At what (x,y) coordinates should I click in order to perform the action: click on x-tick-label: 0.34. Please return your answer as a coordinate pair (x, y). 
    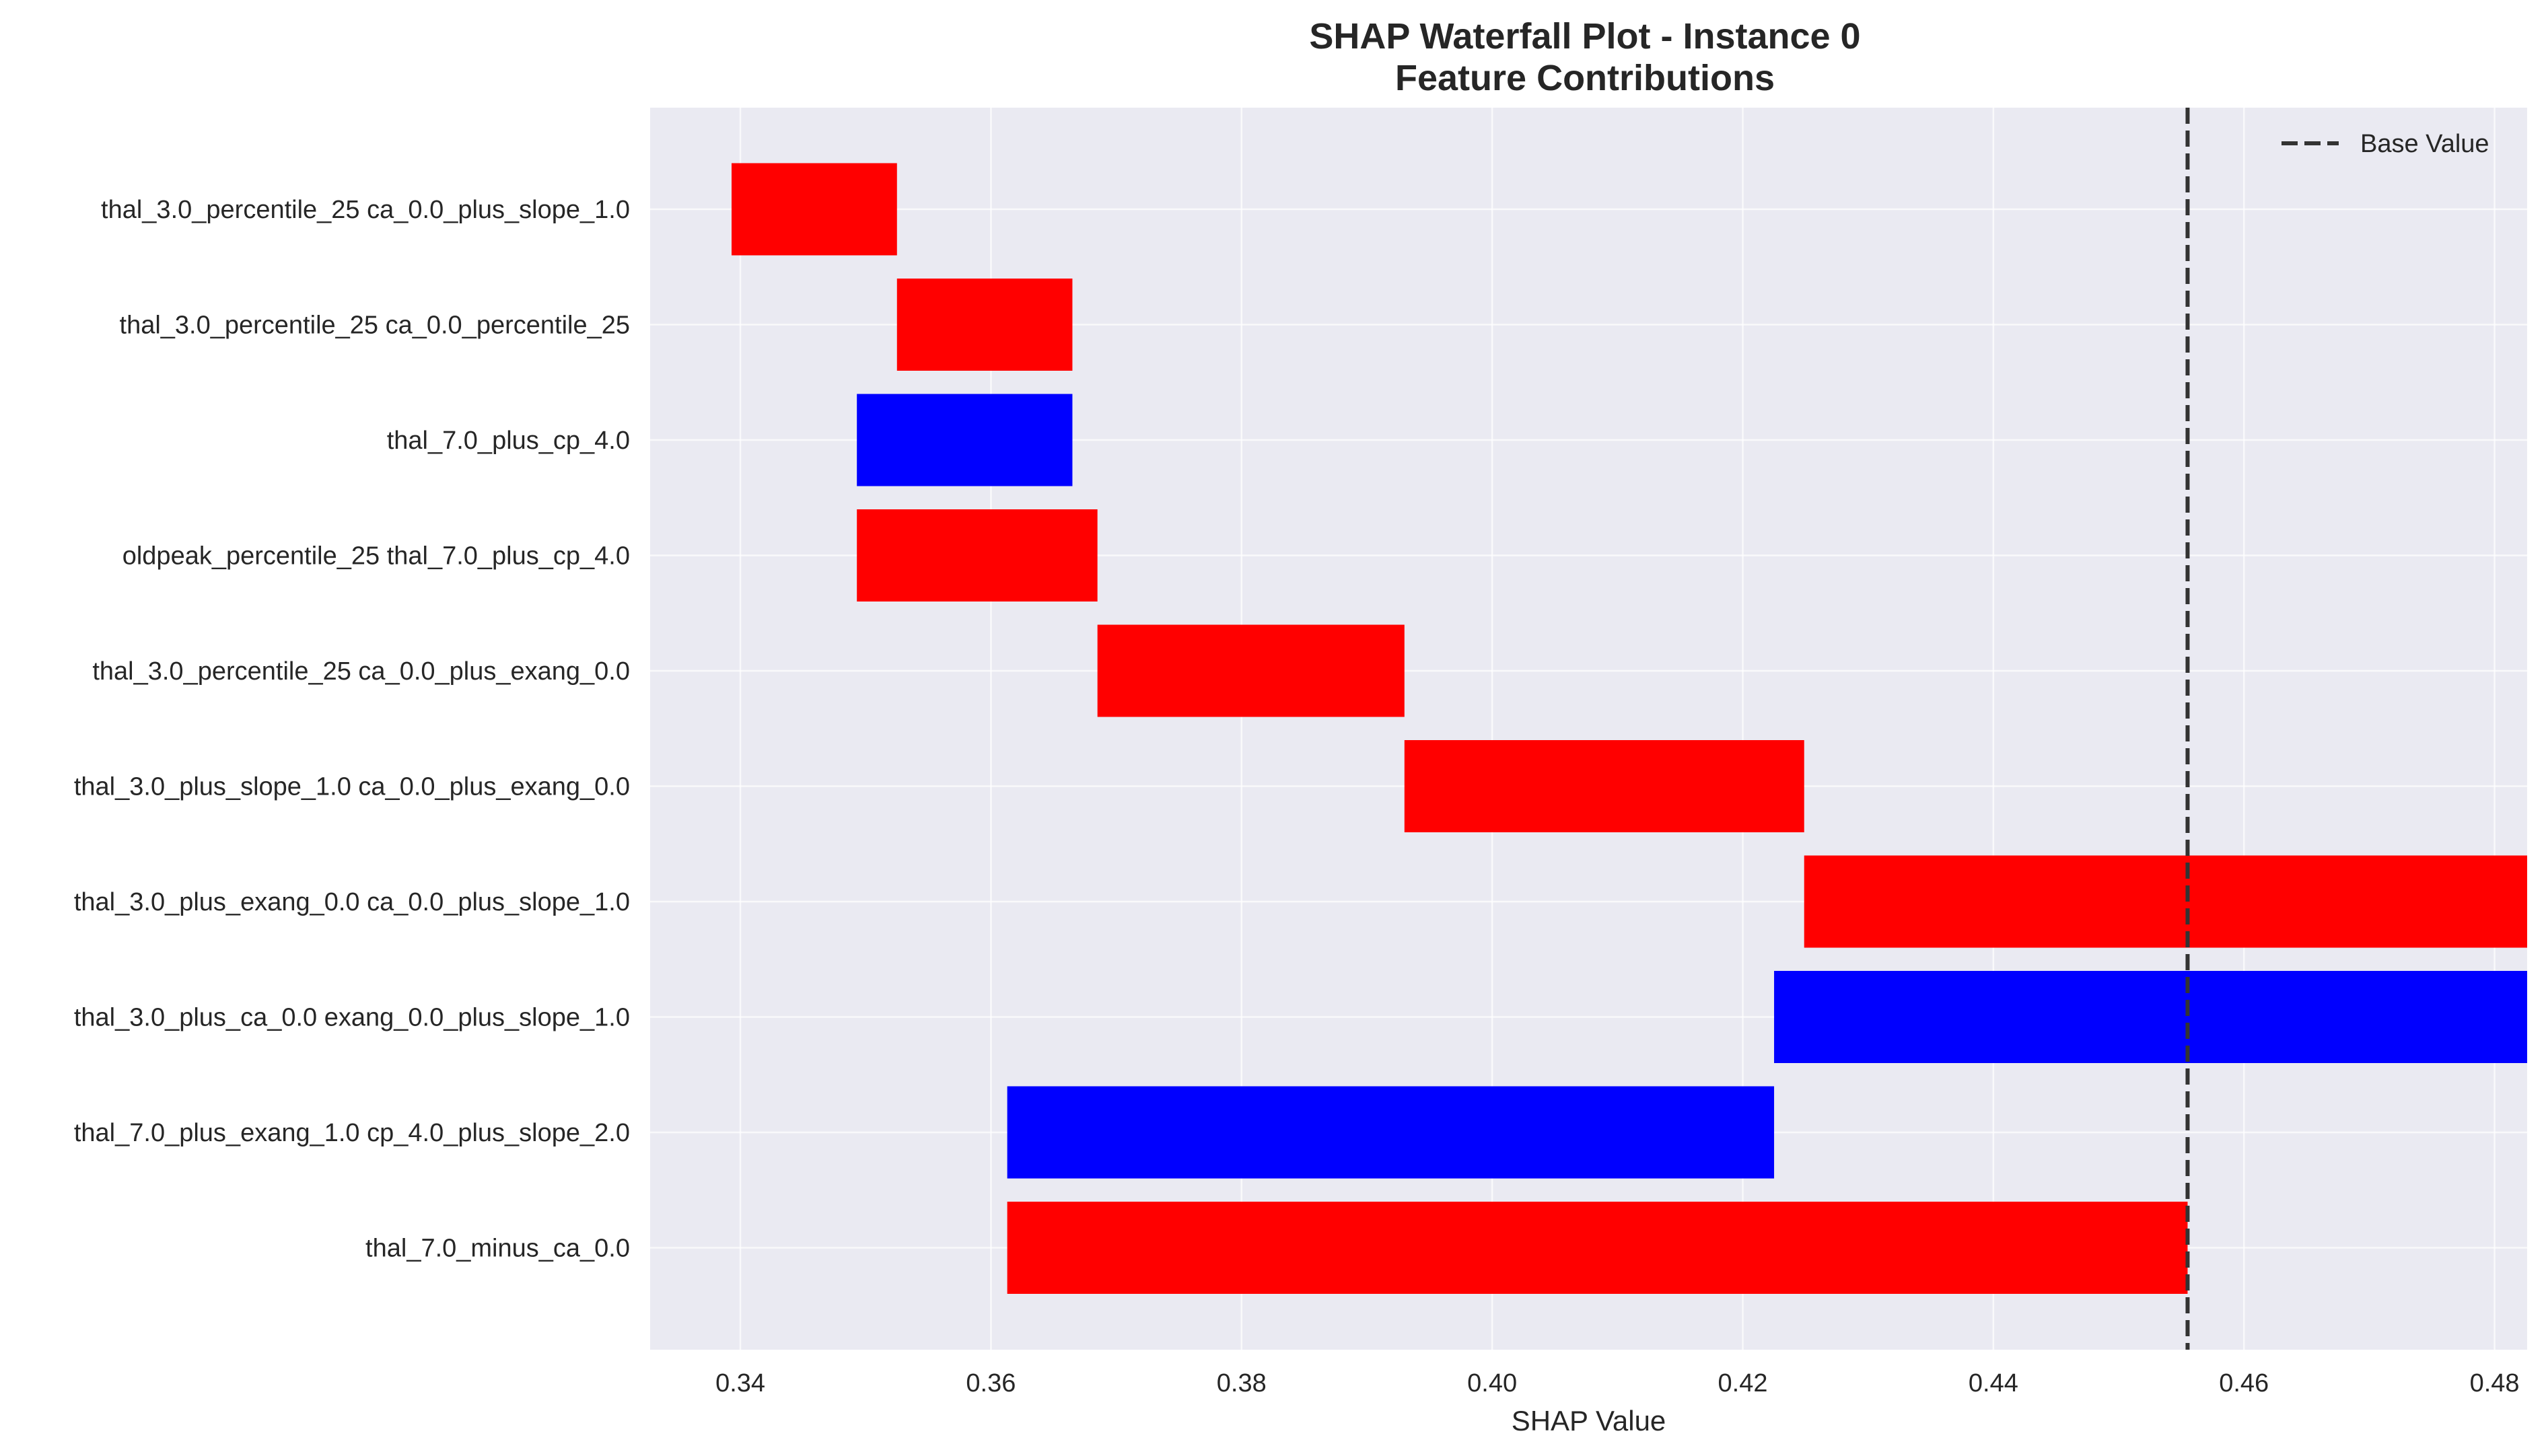
    Looking at the image, I should click on (740, 1383).